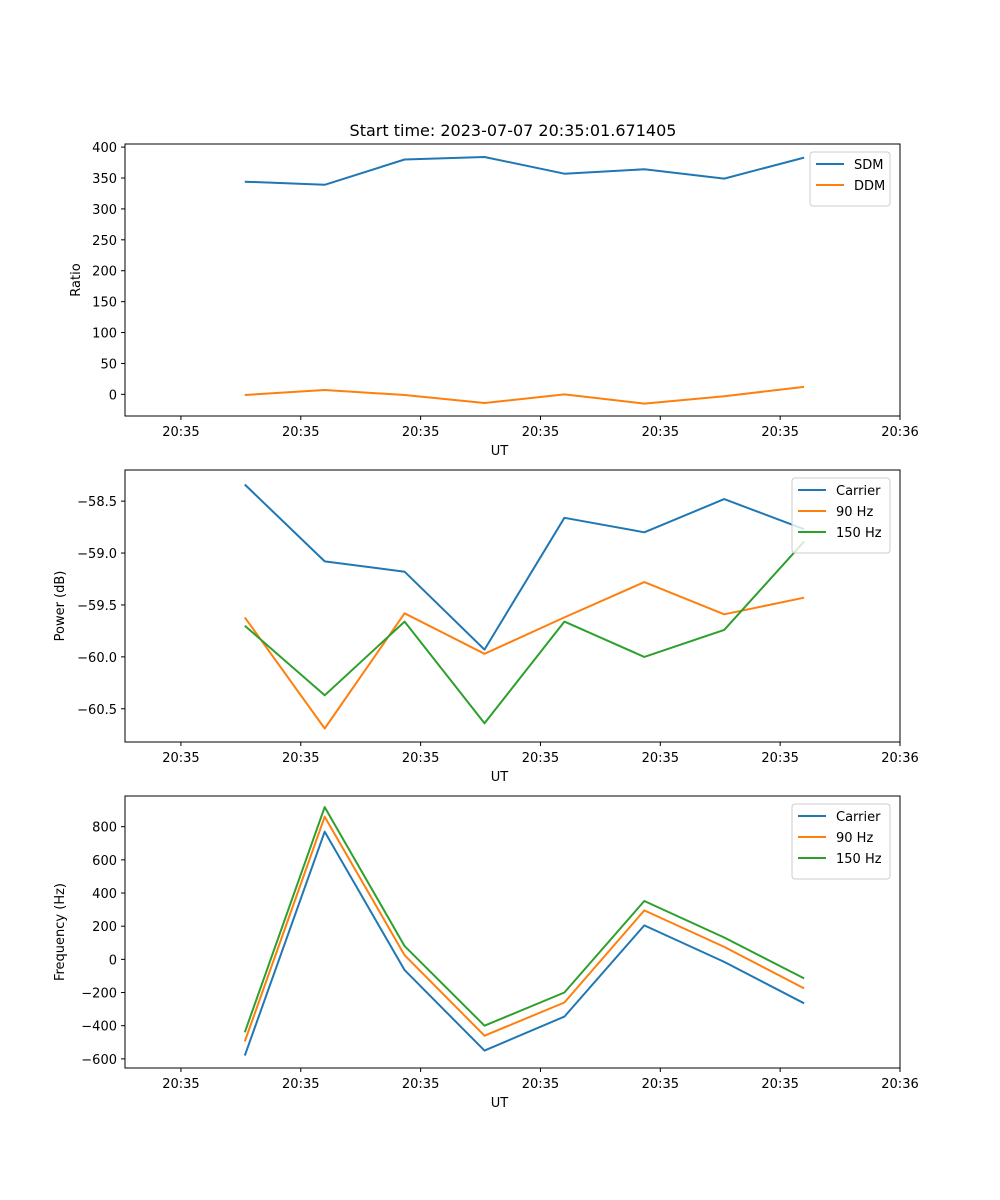 The image size is (1000, 1200). What do you see at coordinates (108, 364) in the screenshot?
I see `y-tick-label: 50` at bounding box center [108, 364].